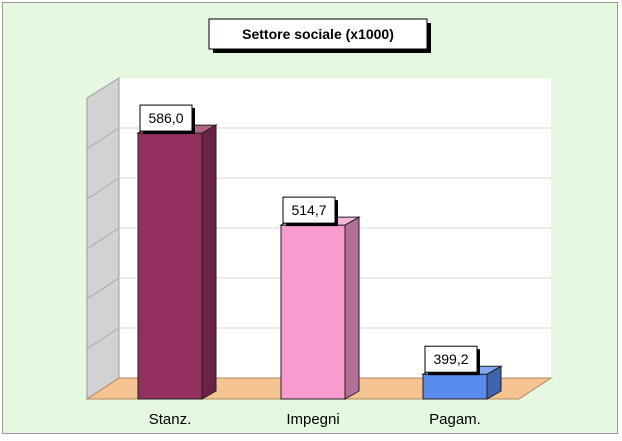 The height and width of the screenshot is (441, 622). Describe the element at coordinates (170, 419) in the screenshot. I see `category-label: Stanz.` at that location.